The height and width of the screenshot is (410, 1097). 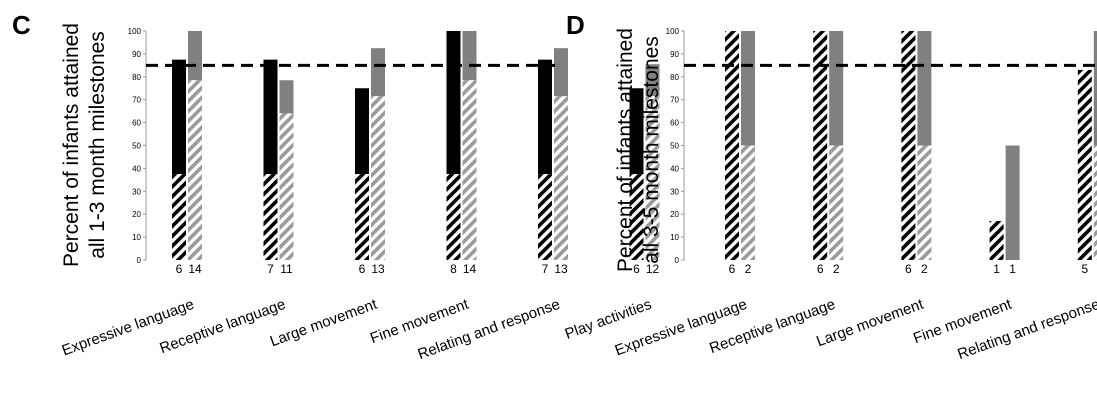 What do you see at coordinates (286, 269) in the screenshot?
I see `sample-size-label: 11` at bounding box center [286, 269].